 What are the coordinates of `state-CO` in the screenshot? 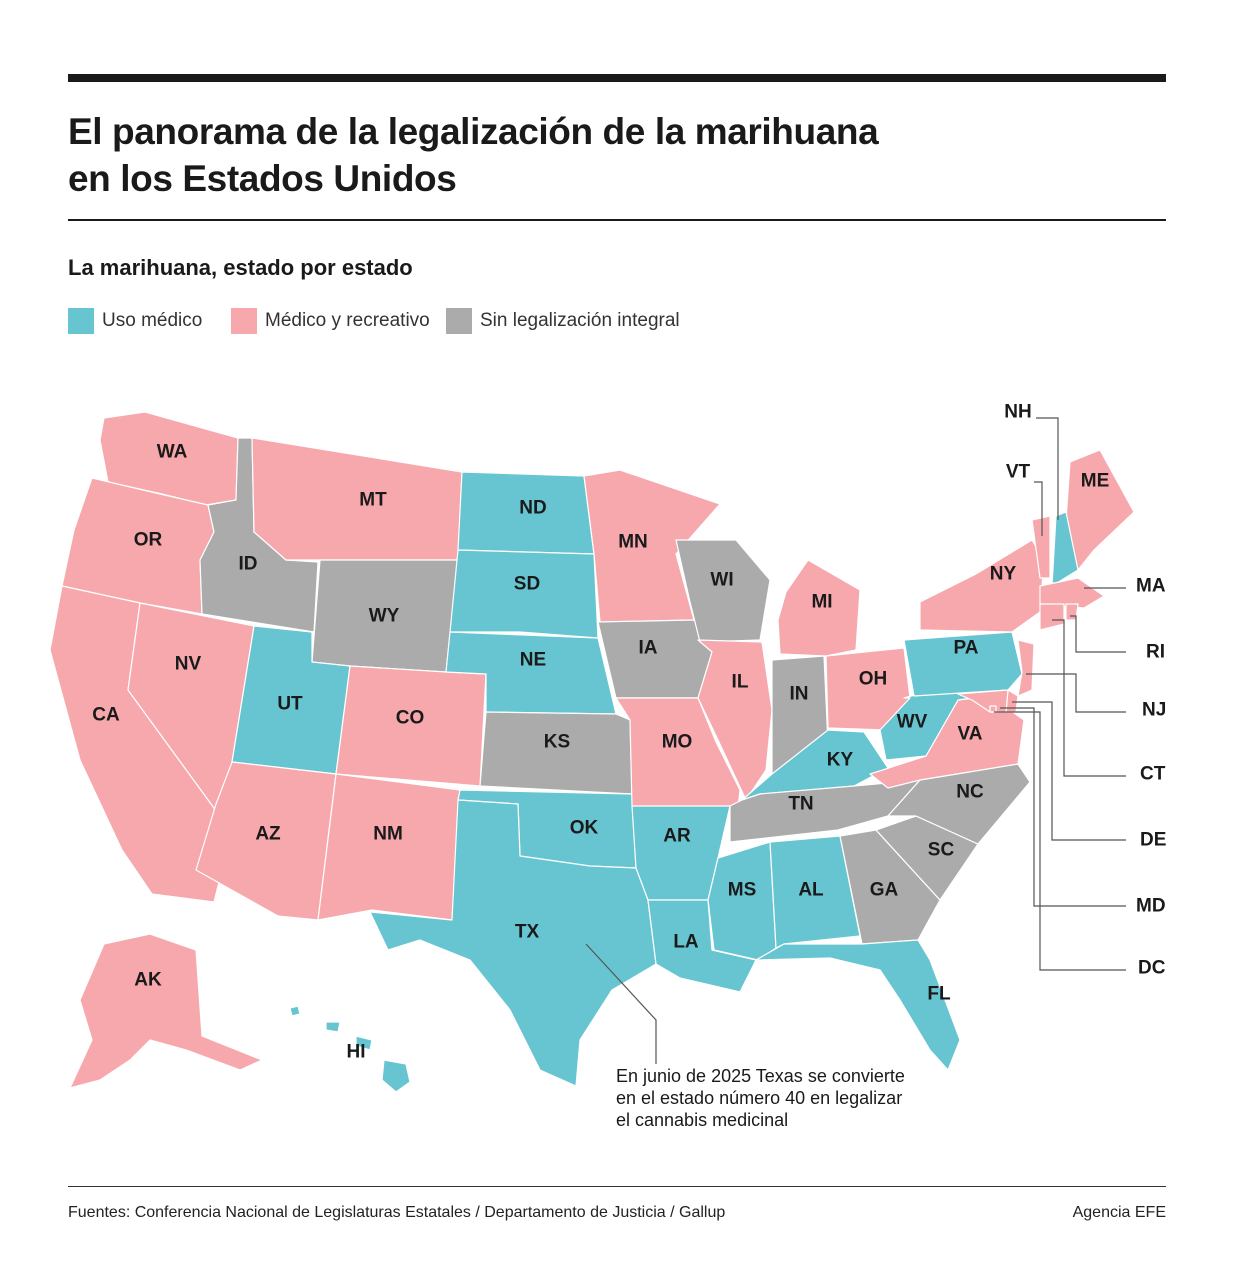 It's located at (411, 726).